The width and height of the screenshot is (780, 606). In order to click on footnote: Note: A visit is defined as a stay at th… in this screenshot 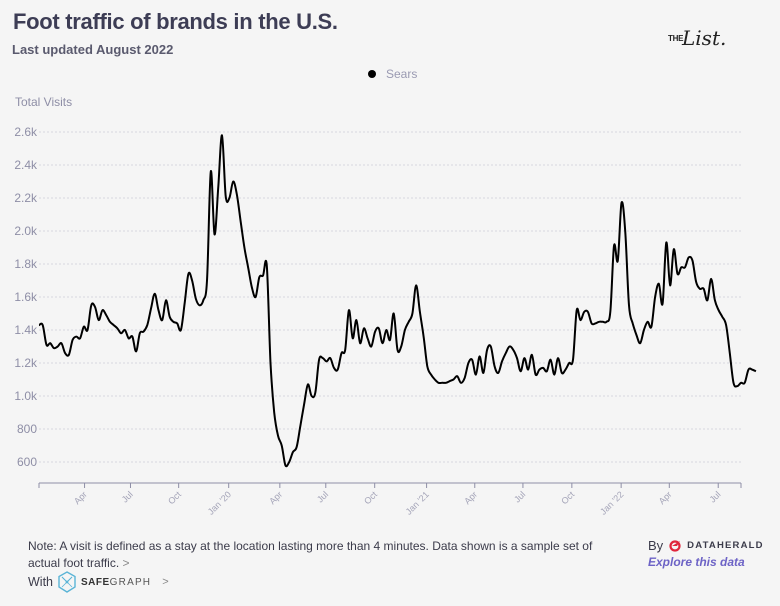, I will do `click(323, 555)`.